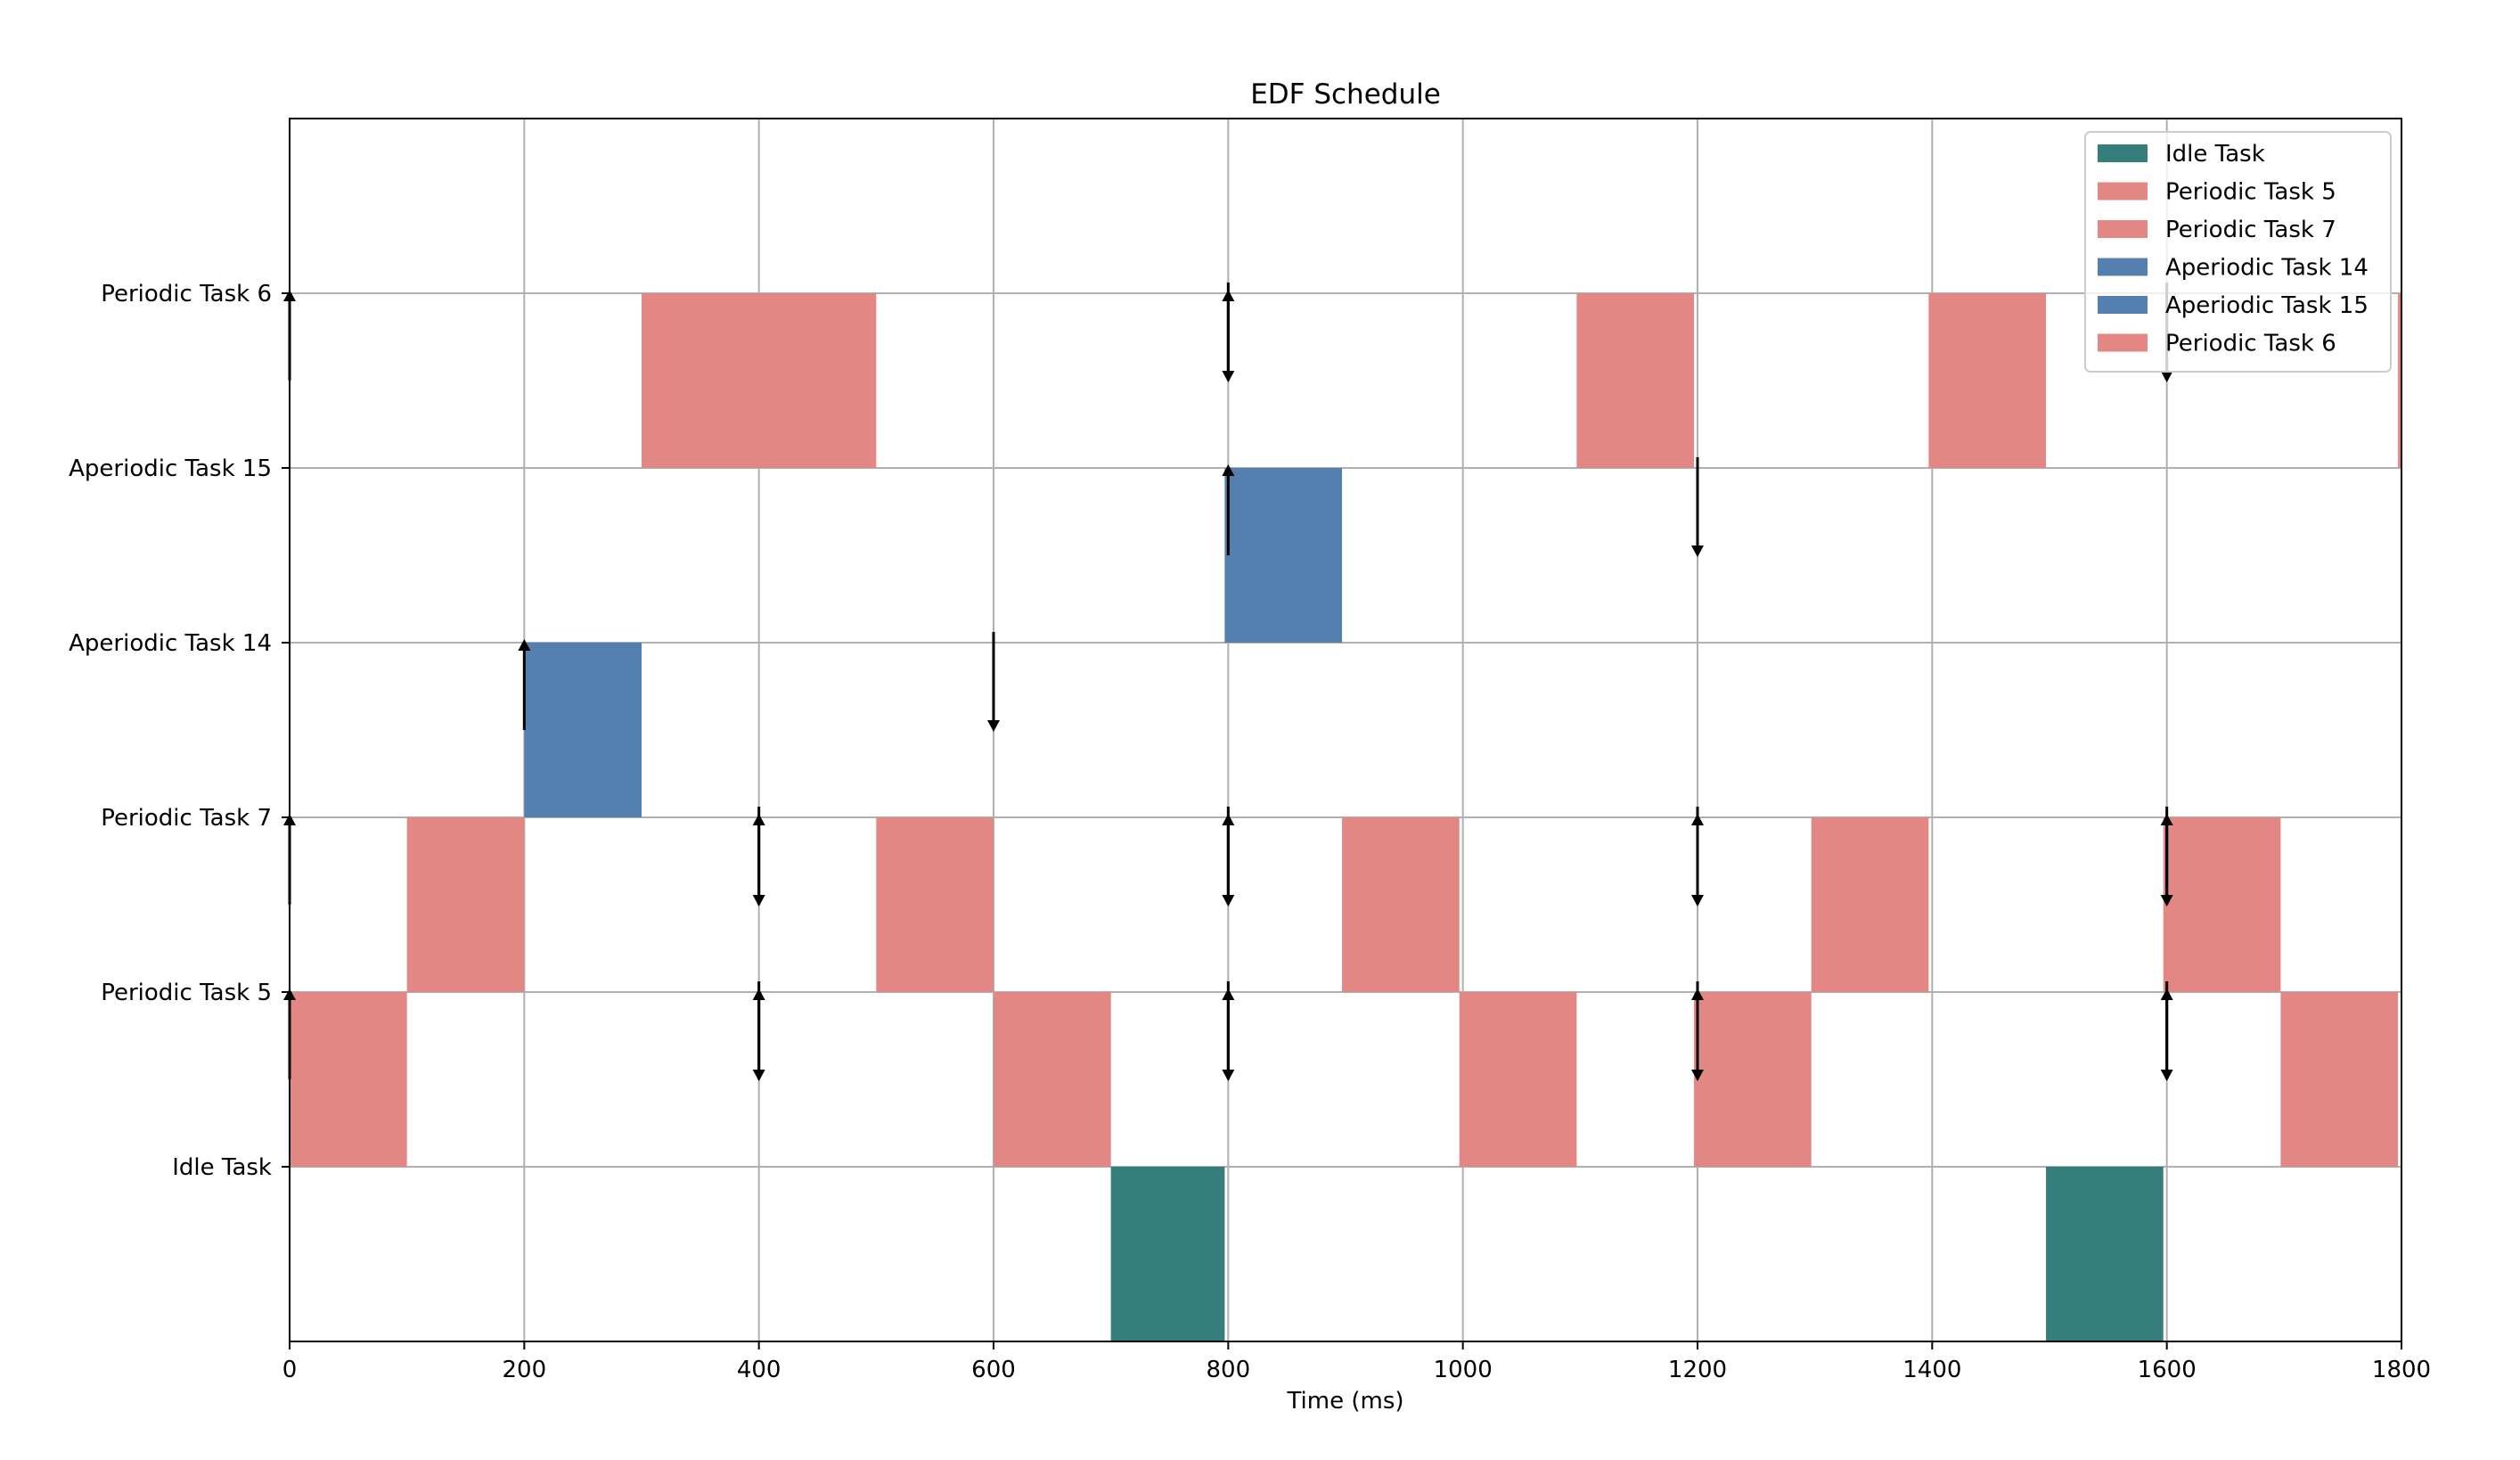 The image size is (2520, 1460). What do you see at coordinates (1463, 1370) in the screenshot?
I see `x-tick-label: 1000` at bounding box center [1463, 1370].